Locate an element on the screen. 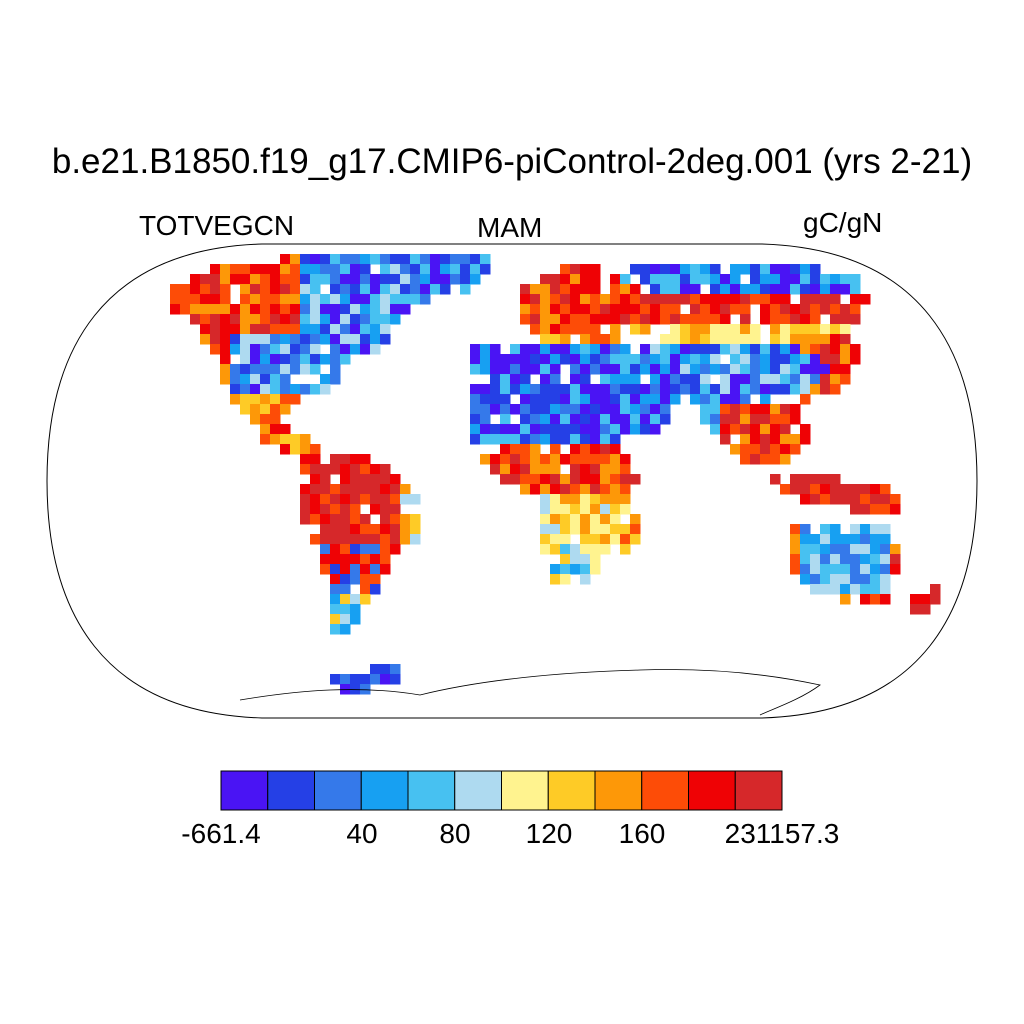 This screenshot has width=1024, height=1024. colorbar-box is located at coordinates (618, 790).